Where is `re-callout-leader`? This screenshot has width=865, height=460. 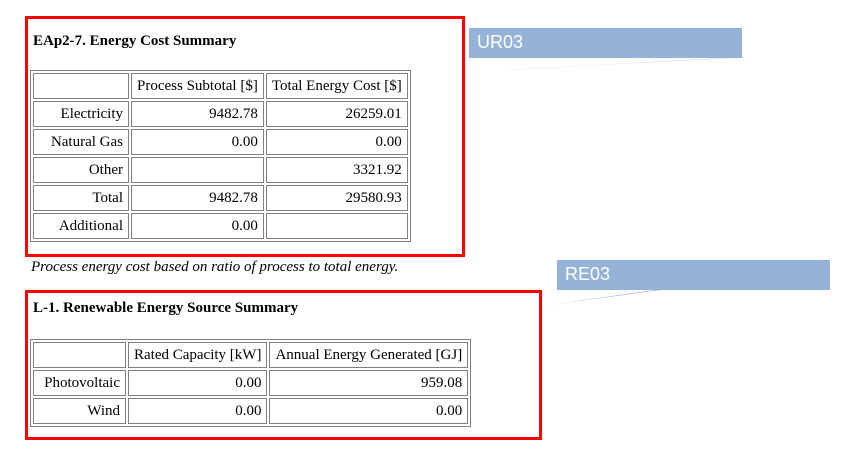 re-callout-leader is located at coordinates (605, 297).